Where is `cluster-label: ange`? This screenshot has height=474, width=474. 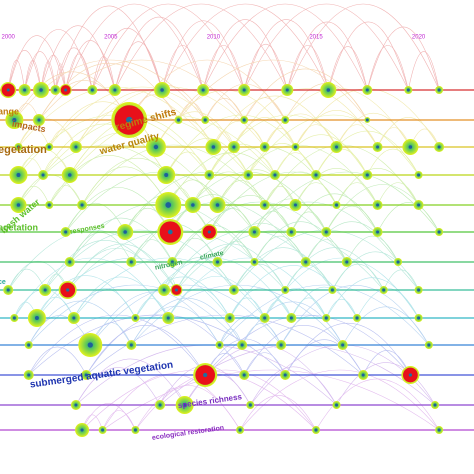 cluster-label: ange is located at coordinates (9, 111).